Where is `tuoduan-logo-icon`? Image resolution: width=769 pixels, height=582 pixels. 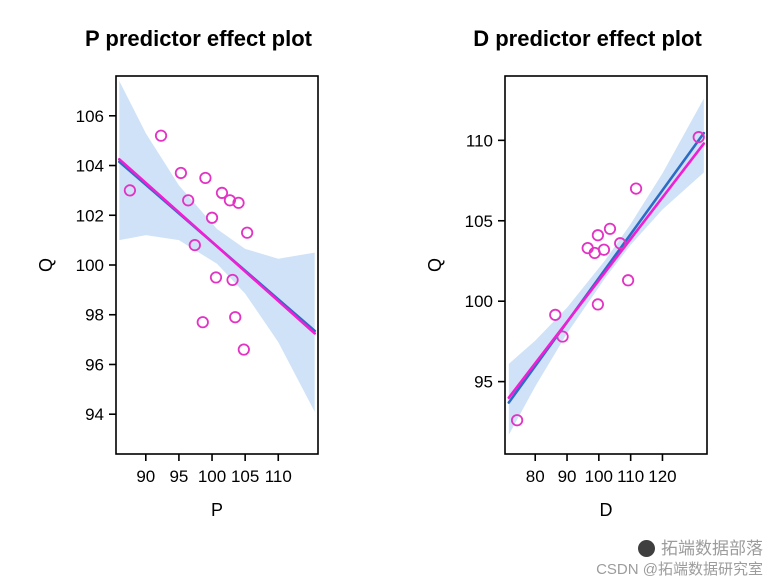 tuoduan-logo-icon is located at coordinates (646, 549).